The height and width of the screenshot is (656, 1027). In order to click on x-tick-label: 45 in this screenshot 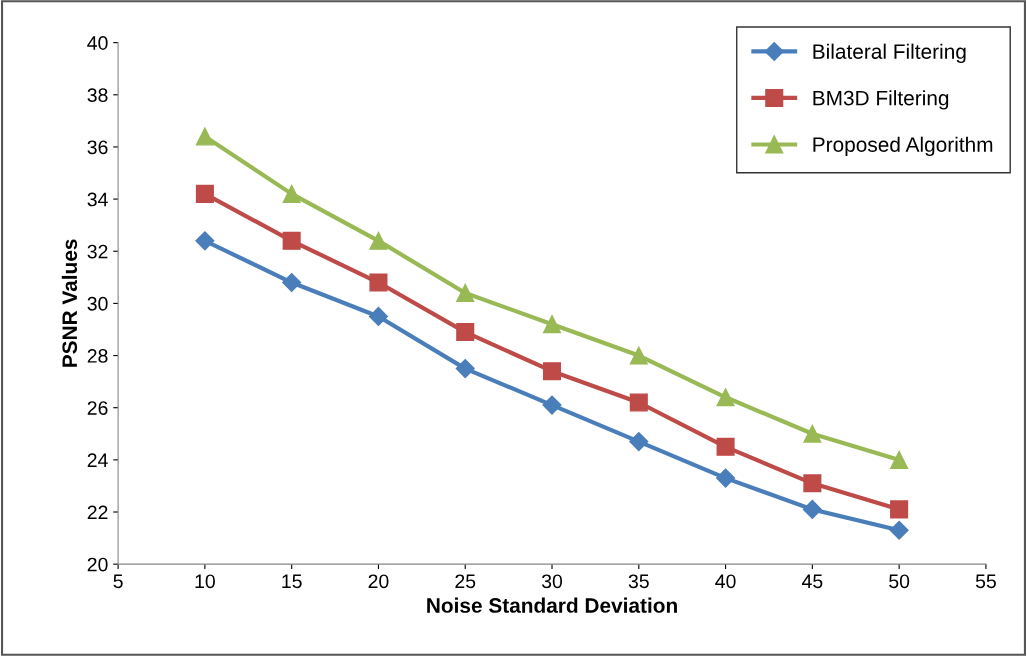, I will do `click(812, 581)`.